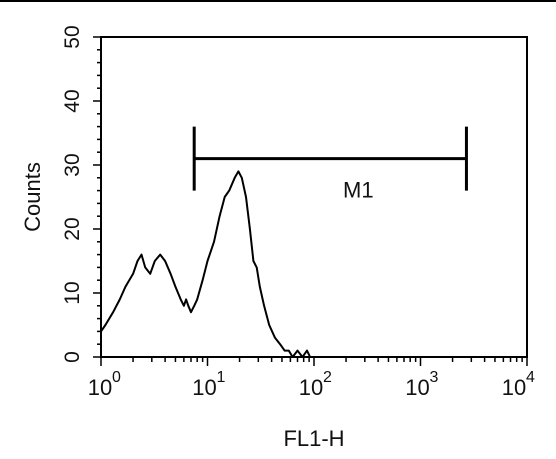 The height and width of the screenshot is (459, 556). I want to click on x-axis-tick-labels: 10 0 10 1 10 2 10 3 10 4, so click(311, 384).